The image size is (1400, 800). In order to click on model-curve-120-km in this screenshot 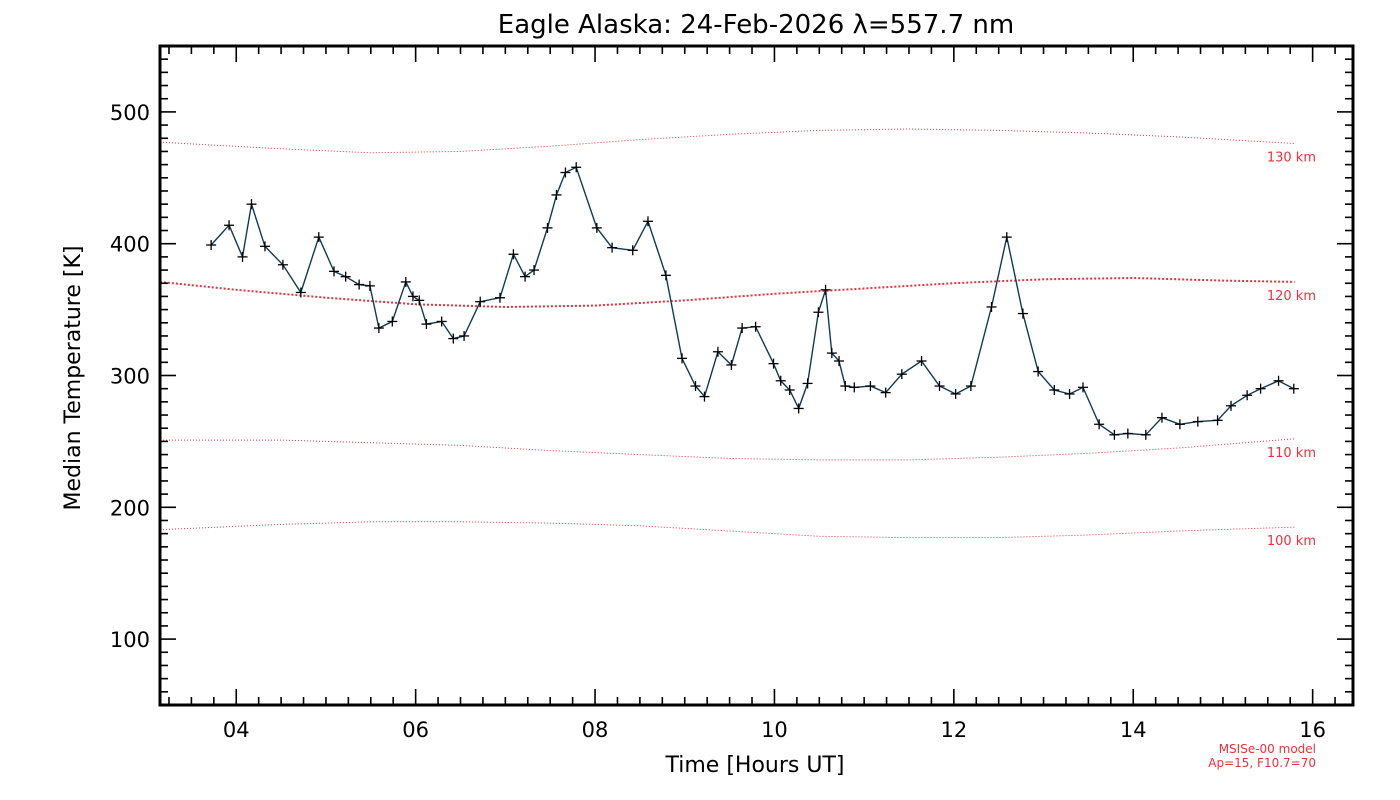, I will do `click(727, 292)`.